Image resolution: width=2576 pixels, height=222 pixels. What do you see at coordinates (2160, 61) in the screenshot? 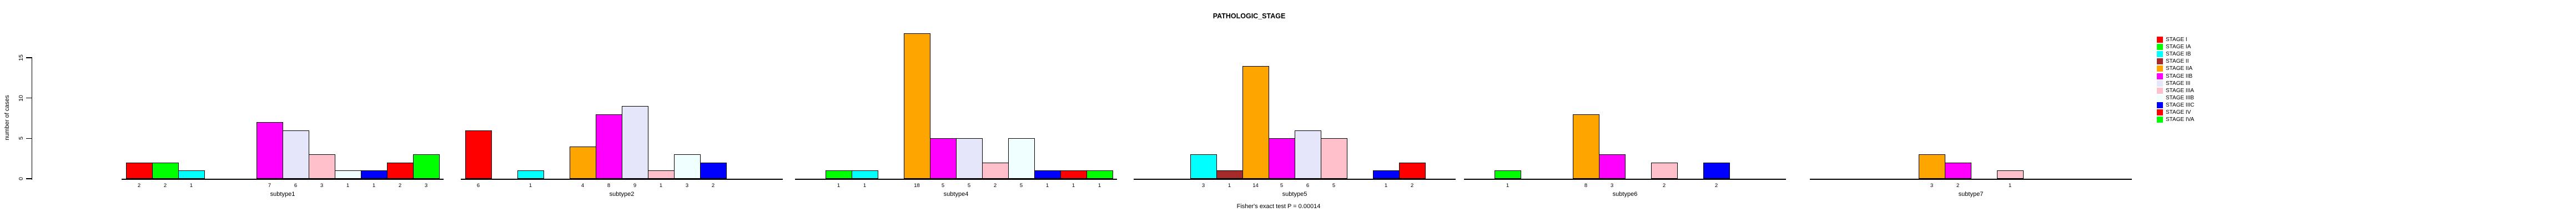
I see `legend-swatch-stage-ii` at bounding box center [2160, 61].